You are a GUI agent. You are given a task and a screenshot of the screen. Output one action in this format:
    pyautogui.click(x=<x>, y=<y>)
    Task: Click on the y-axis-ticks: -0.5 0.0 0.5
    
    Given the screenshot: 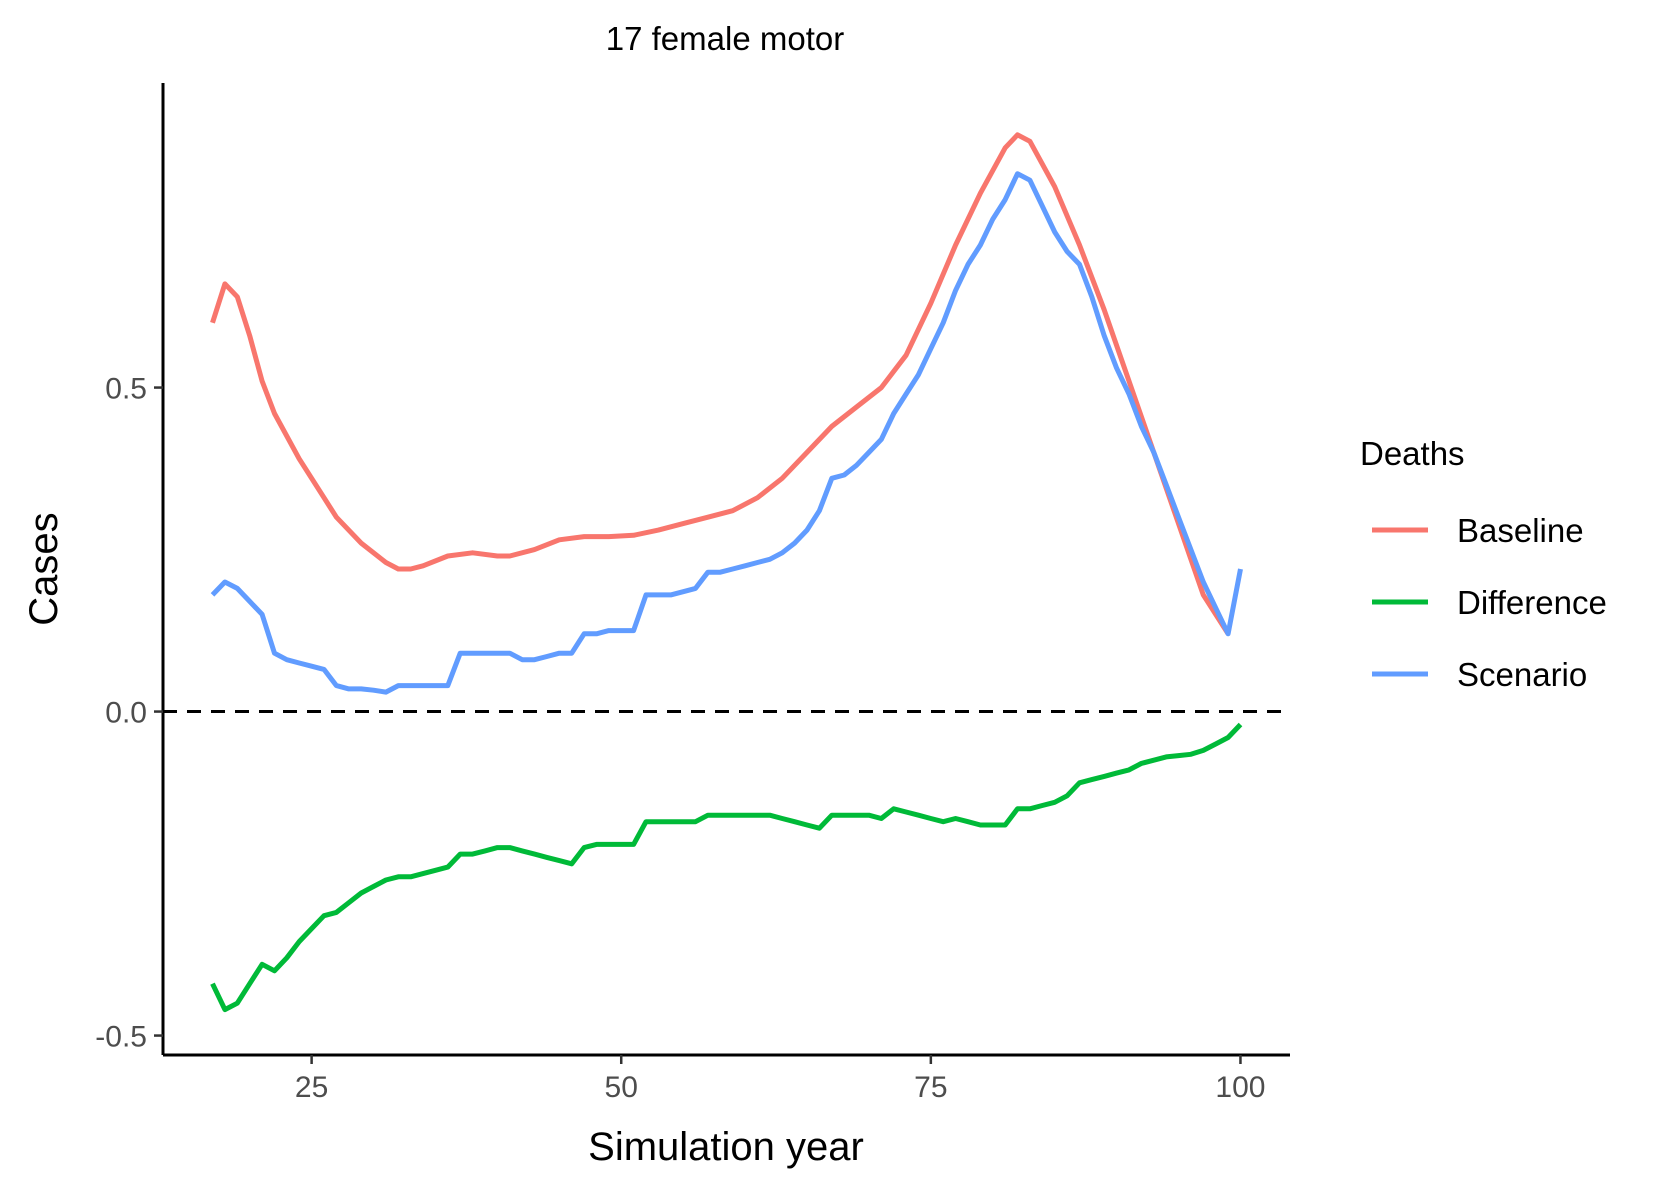 What is the action you would take?
    pyautogui.click(x=129, y=713)
    